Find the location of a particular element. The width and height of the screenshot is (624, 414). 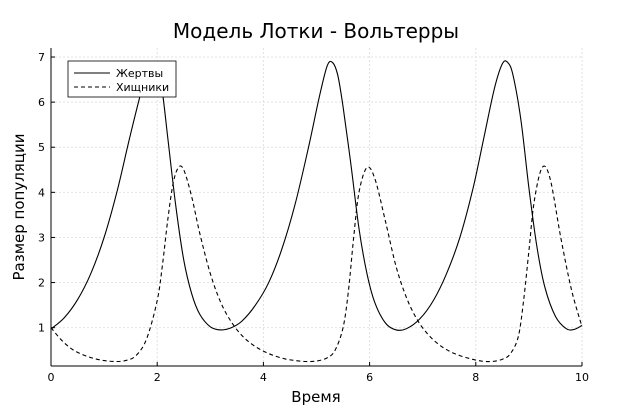

x-tick-label: 8 is located at coordinates (475, 377).